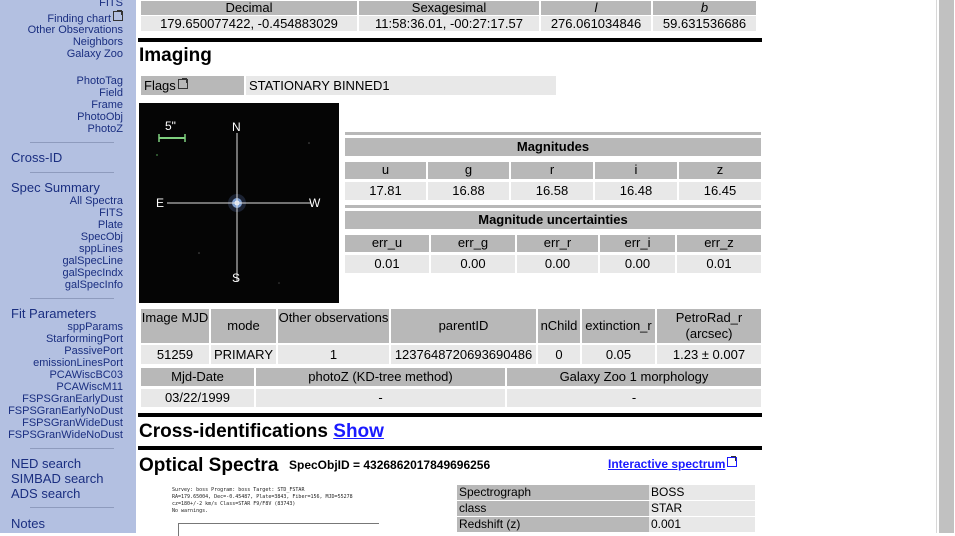  I want to click on flags-label-cell: Flags, so click(192, 85).